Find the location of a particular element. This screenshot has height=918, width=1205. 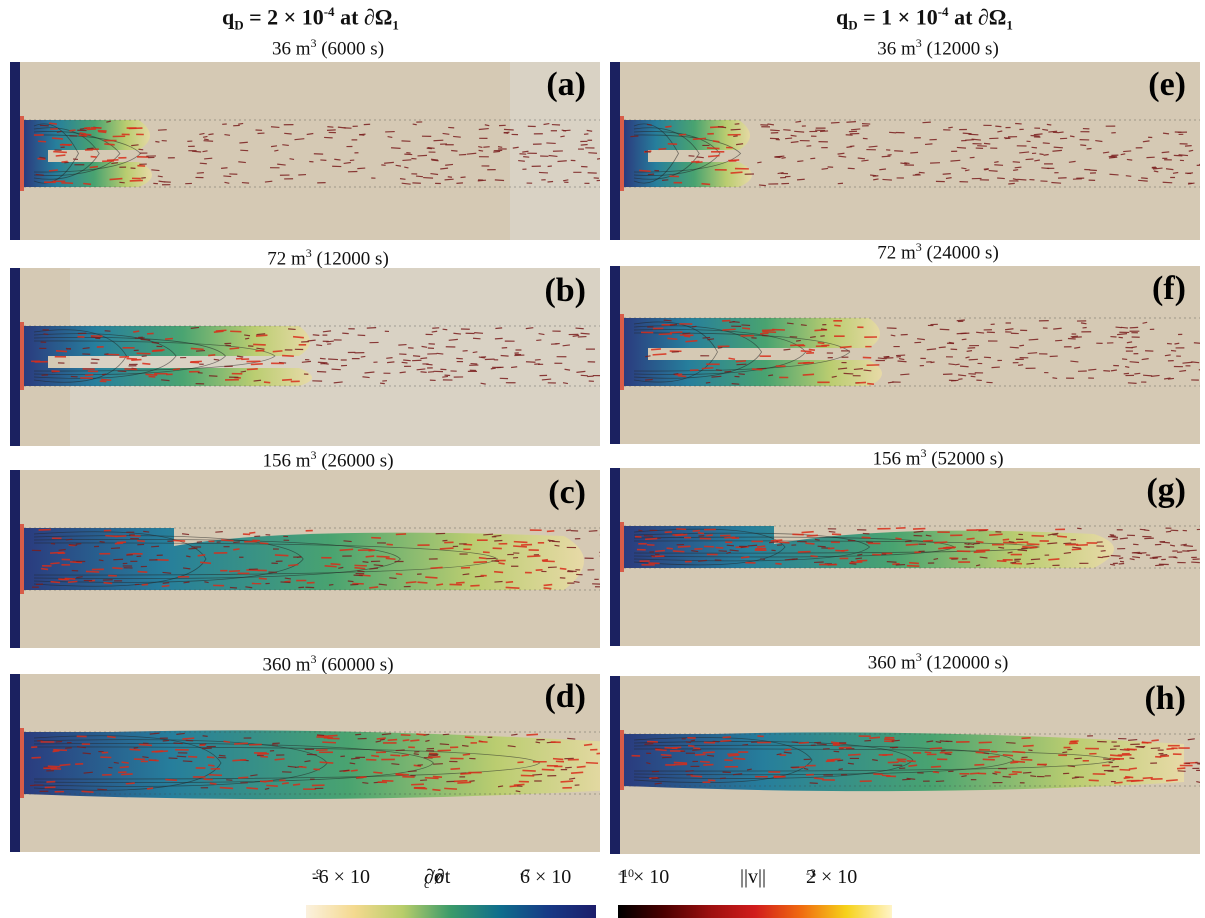

rate-title: ∂ø c/∂t is located at coordinates (437, 878).